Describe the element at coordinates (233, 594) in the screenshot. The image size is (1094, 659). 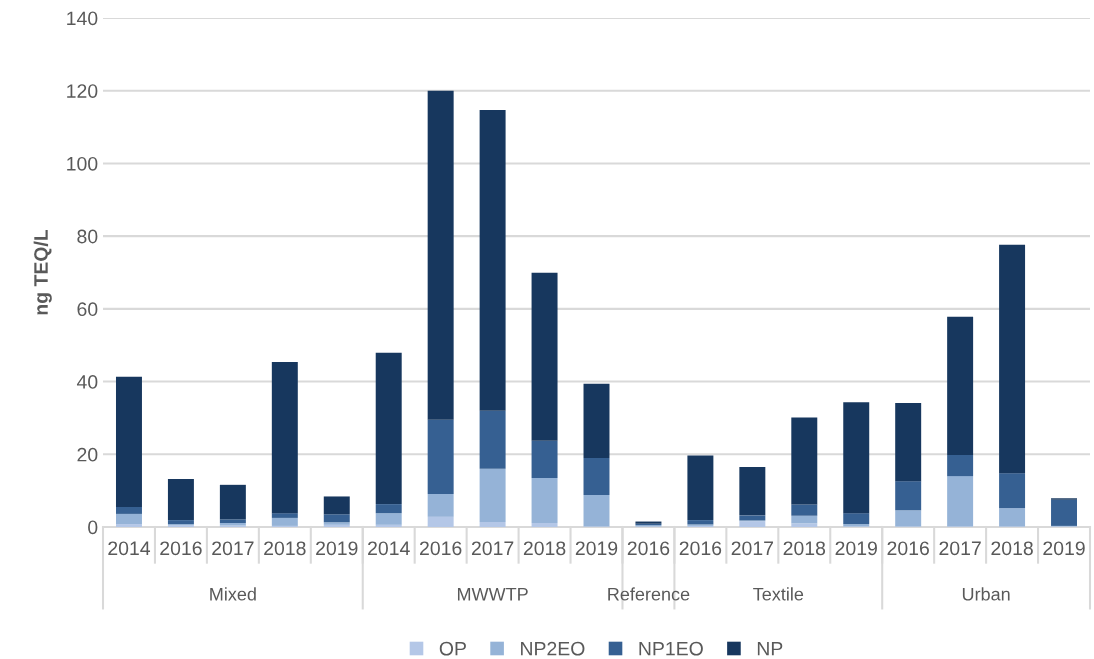
I see `text: Mixed` at that location.